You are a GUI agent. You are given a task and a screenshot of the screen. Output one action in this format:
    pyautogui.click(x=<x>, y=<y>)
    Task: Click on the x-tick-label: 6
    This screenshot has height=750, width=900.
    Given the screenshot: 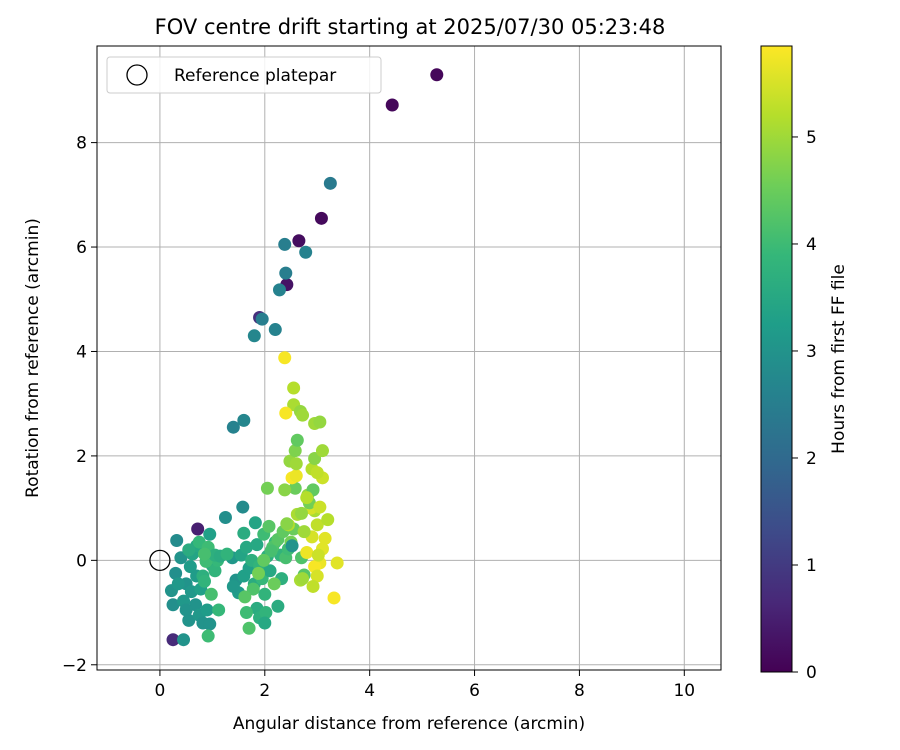 What is the action you would take?
    pyautogui.click(x=474, y=691)
    